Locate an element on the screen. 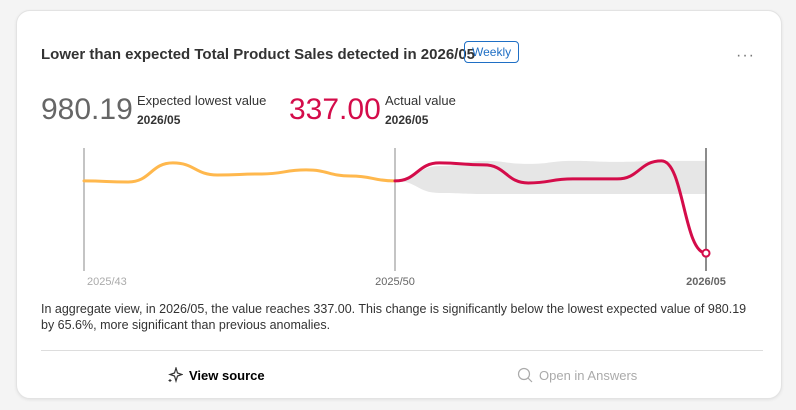  x-tick-label: 2026/05 is located at coordinates (706, 282).